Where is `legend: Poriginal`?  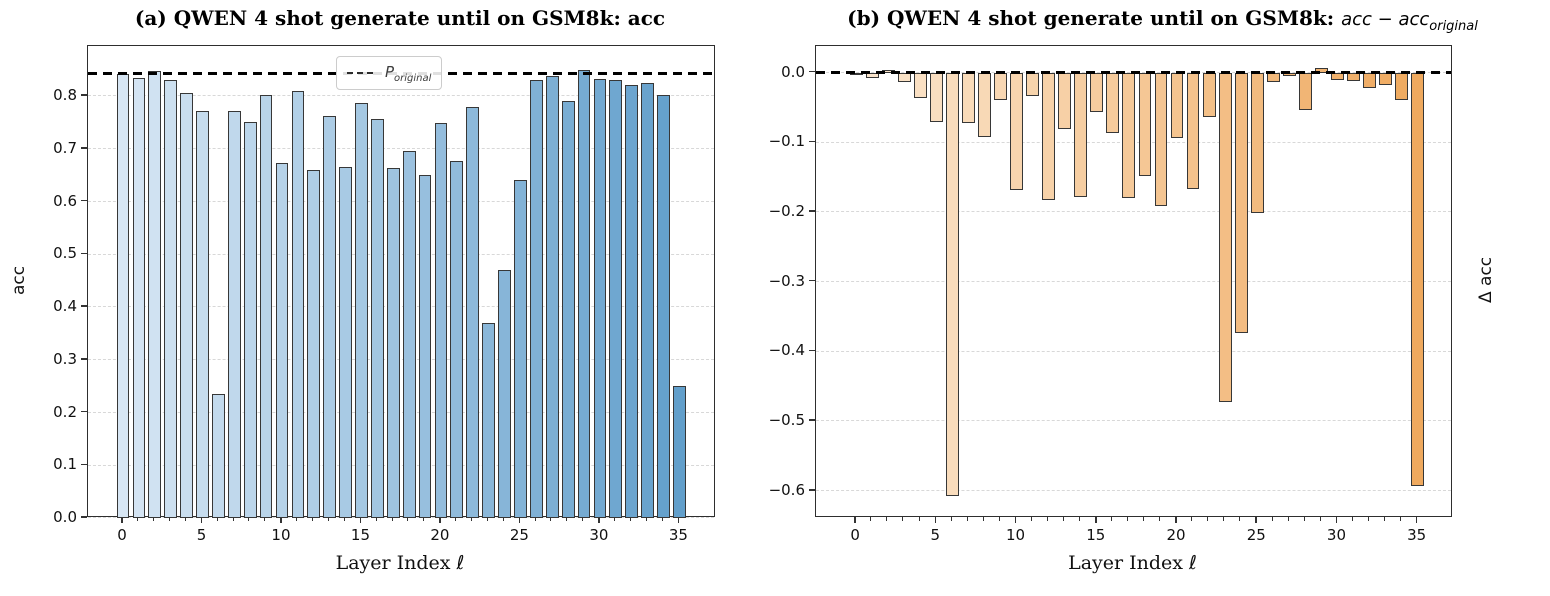 legend: Poriginal is located at coordinates (389, 73).